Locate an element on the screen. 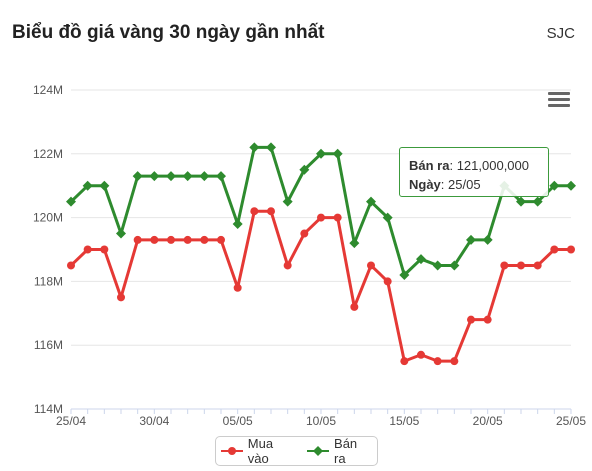  hamburger-menu-icon is located at coordinates (559, 102).